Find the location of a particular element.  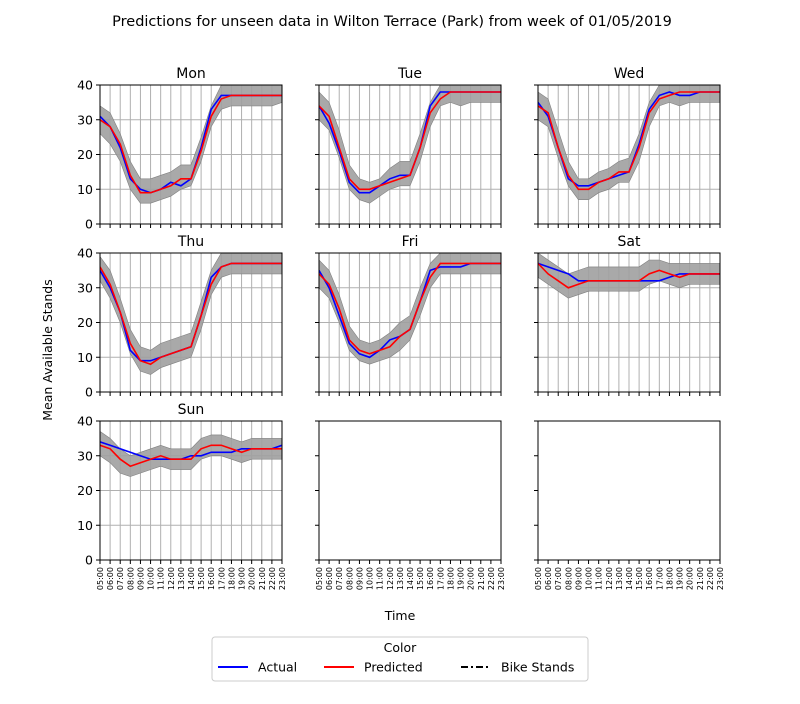

panel-title: Sat is located at coordinates (629, 242).